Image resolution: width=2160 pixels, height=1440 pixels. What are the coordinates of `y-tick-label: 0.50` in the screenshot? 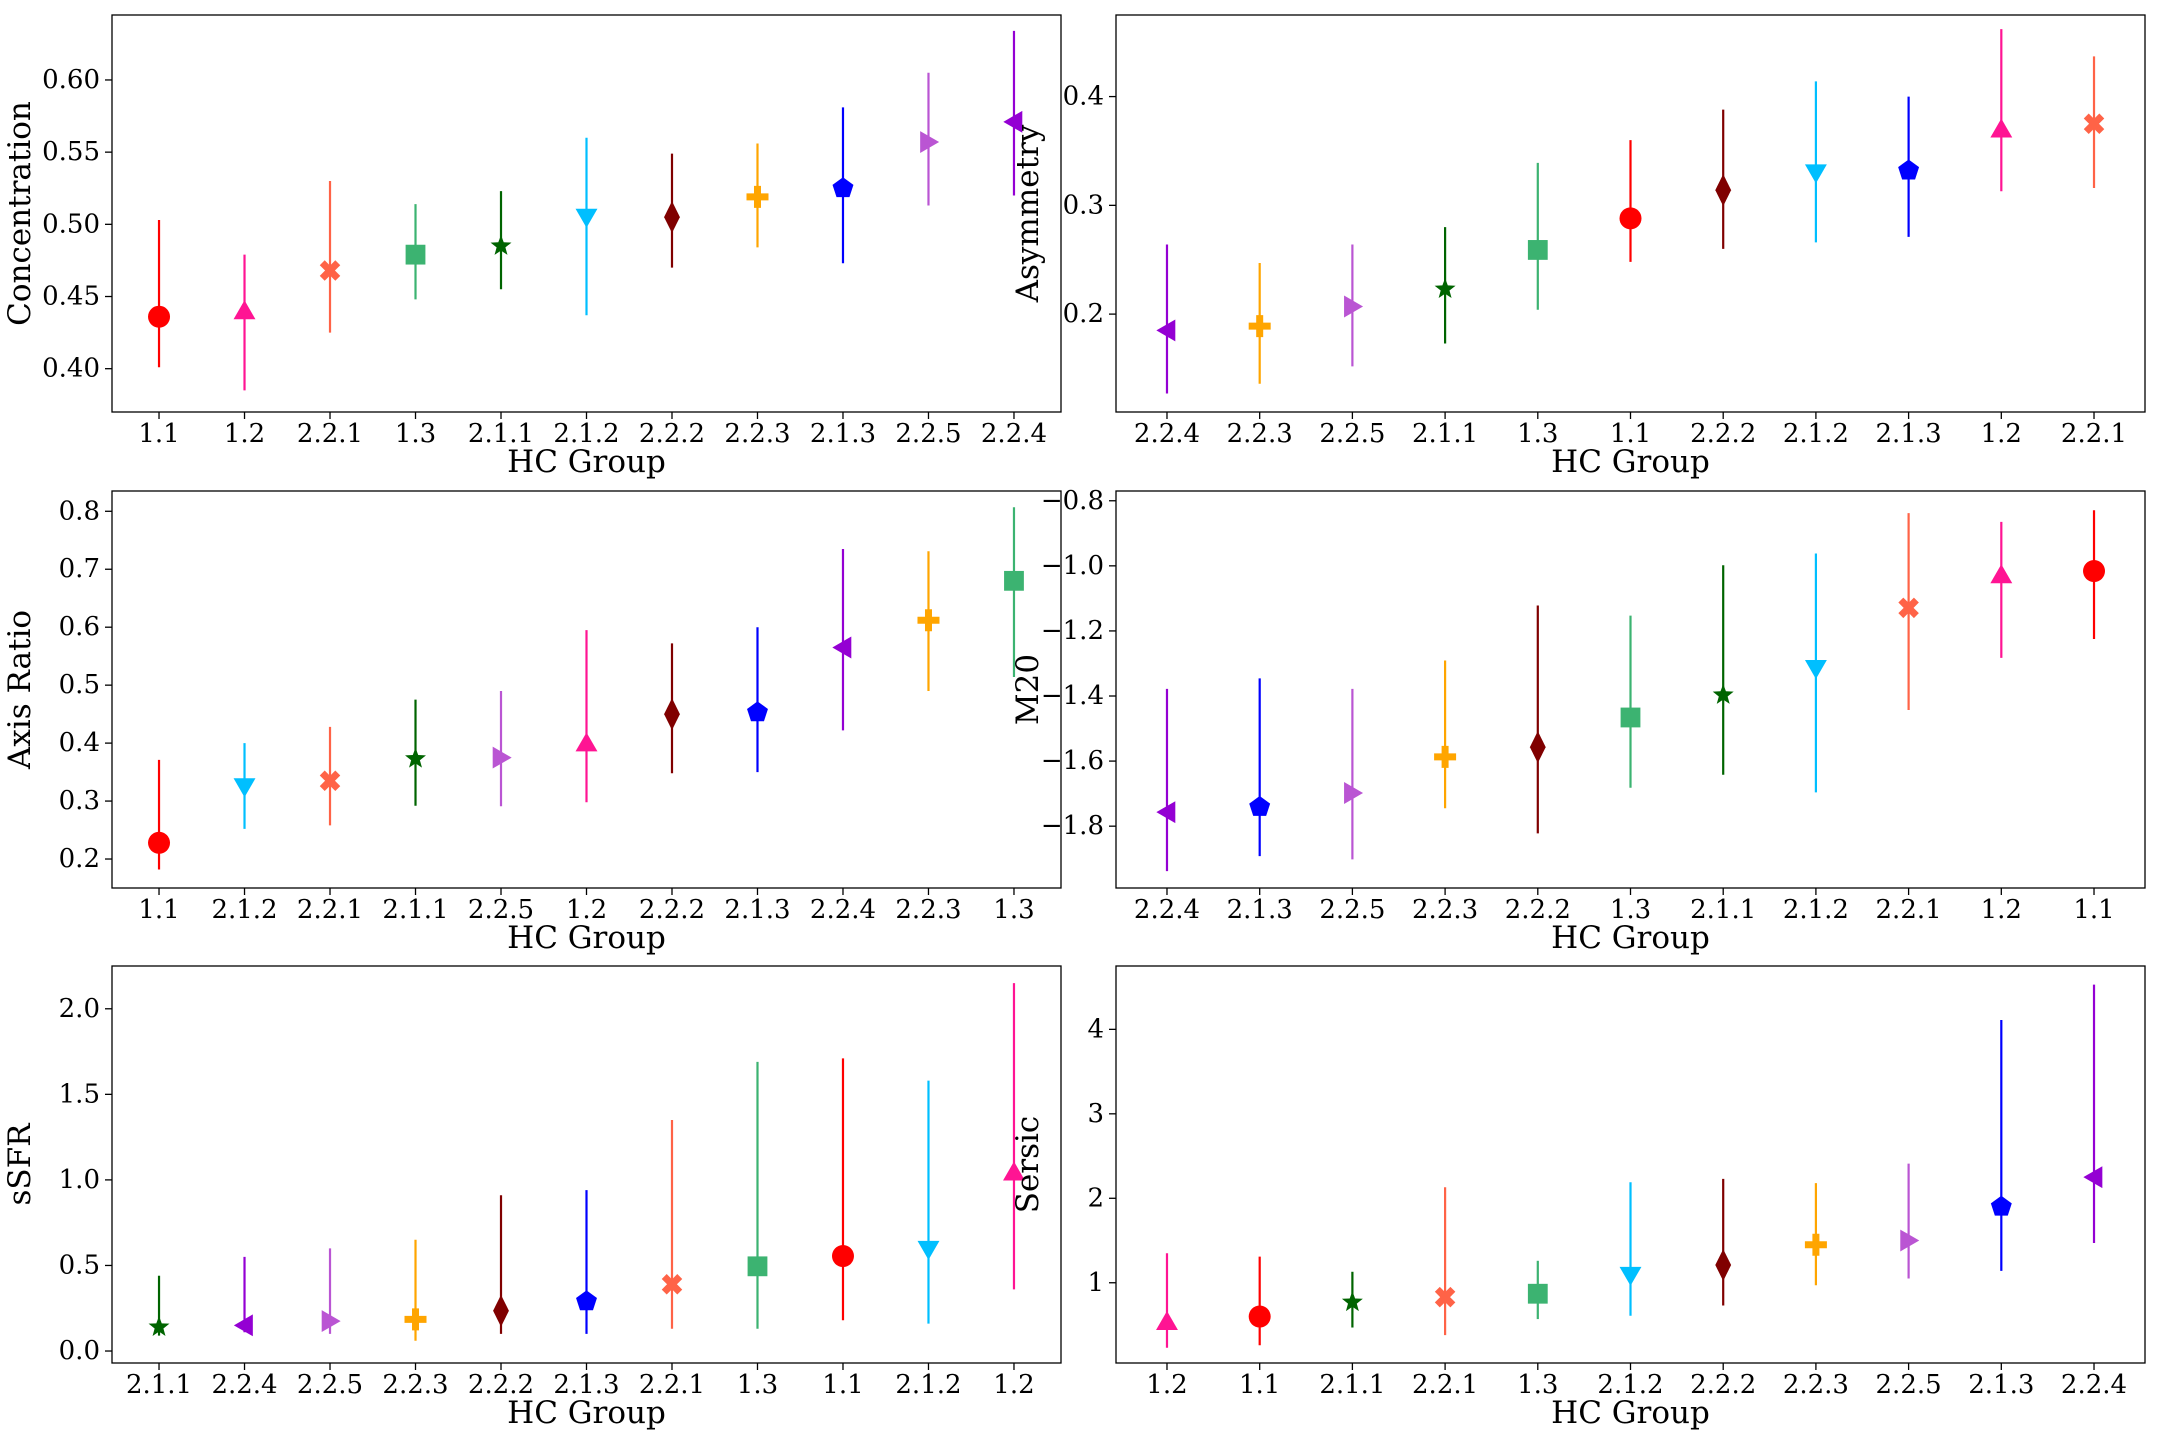 It's located at (71, 224).